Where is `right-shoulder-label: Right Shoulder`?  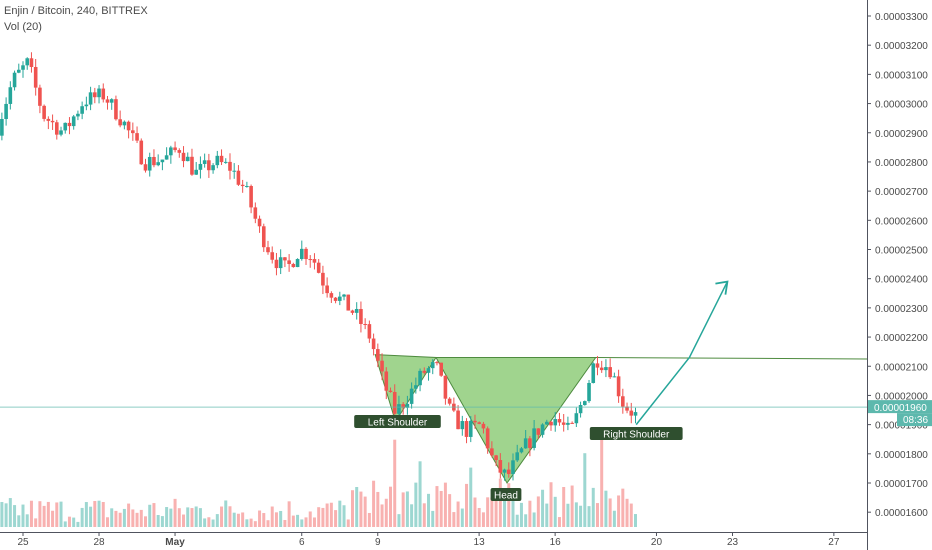 right-shoulder-label: Right Shoulder is located at coordinates (636, 435).